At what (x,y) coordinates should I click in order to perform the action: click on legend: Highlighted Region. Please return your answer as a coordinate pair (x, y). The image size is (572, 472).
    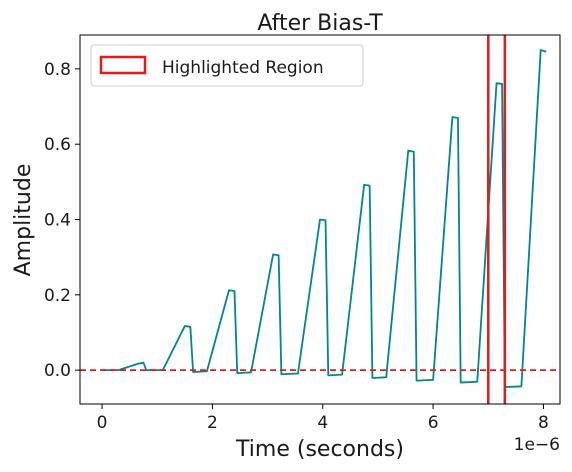
    Looking at the image, I should click on (227, 65).